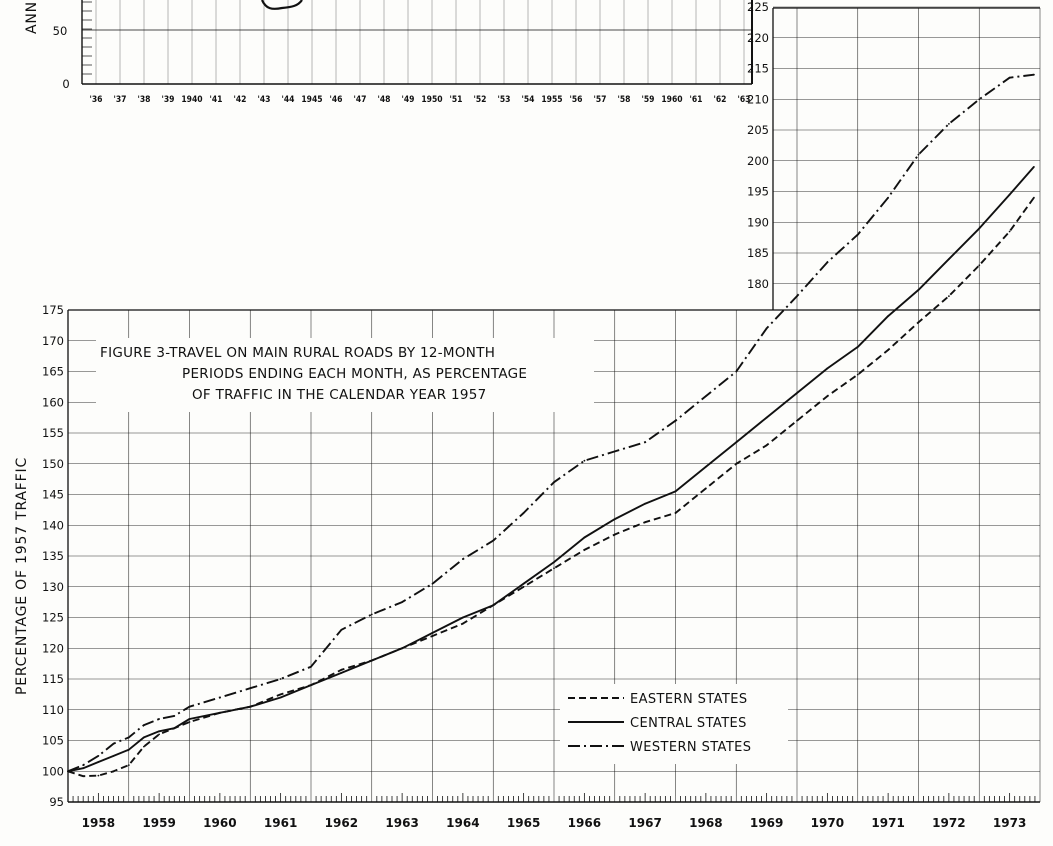 The image size is (1053, 846). I want to click on upper-y-tick-label: 200, so click(758, 161).